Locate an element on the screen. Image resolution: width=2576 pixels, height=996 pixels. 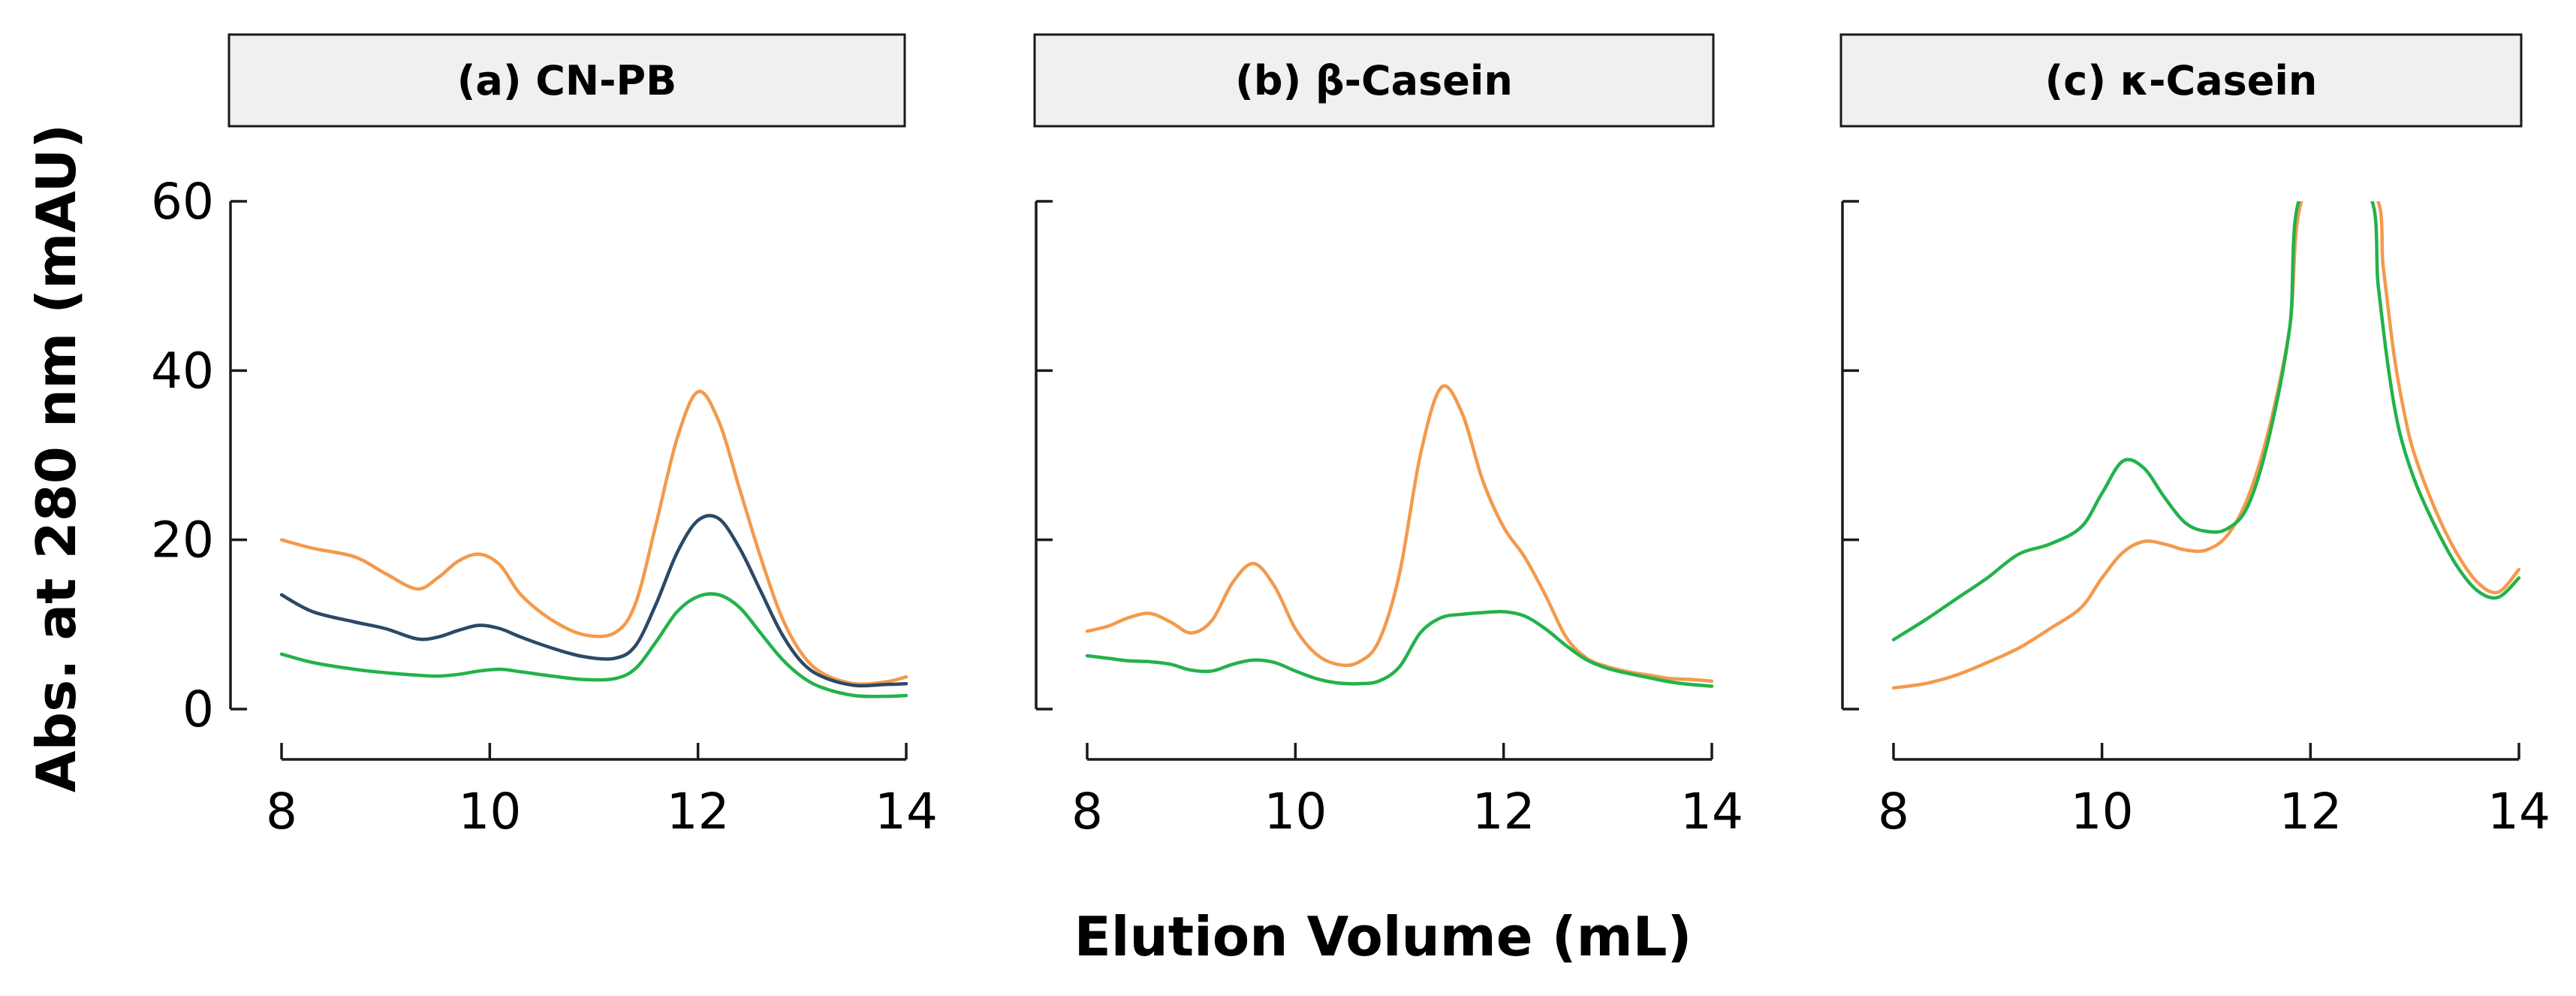
panel-title: (b) β-Casein is located at coordinates (1374, 80).